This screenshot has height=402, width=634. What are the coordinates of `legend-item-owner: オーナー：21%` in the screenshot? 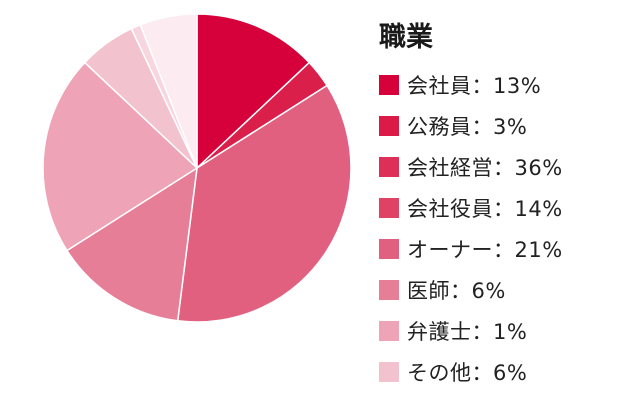 It's located at (471, 248).